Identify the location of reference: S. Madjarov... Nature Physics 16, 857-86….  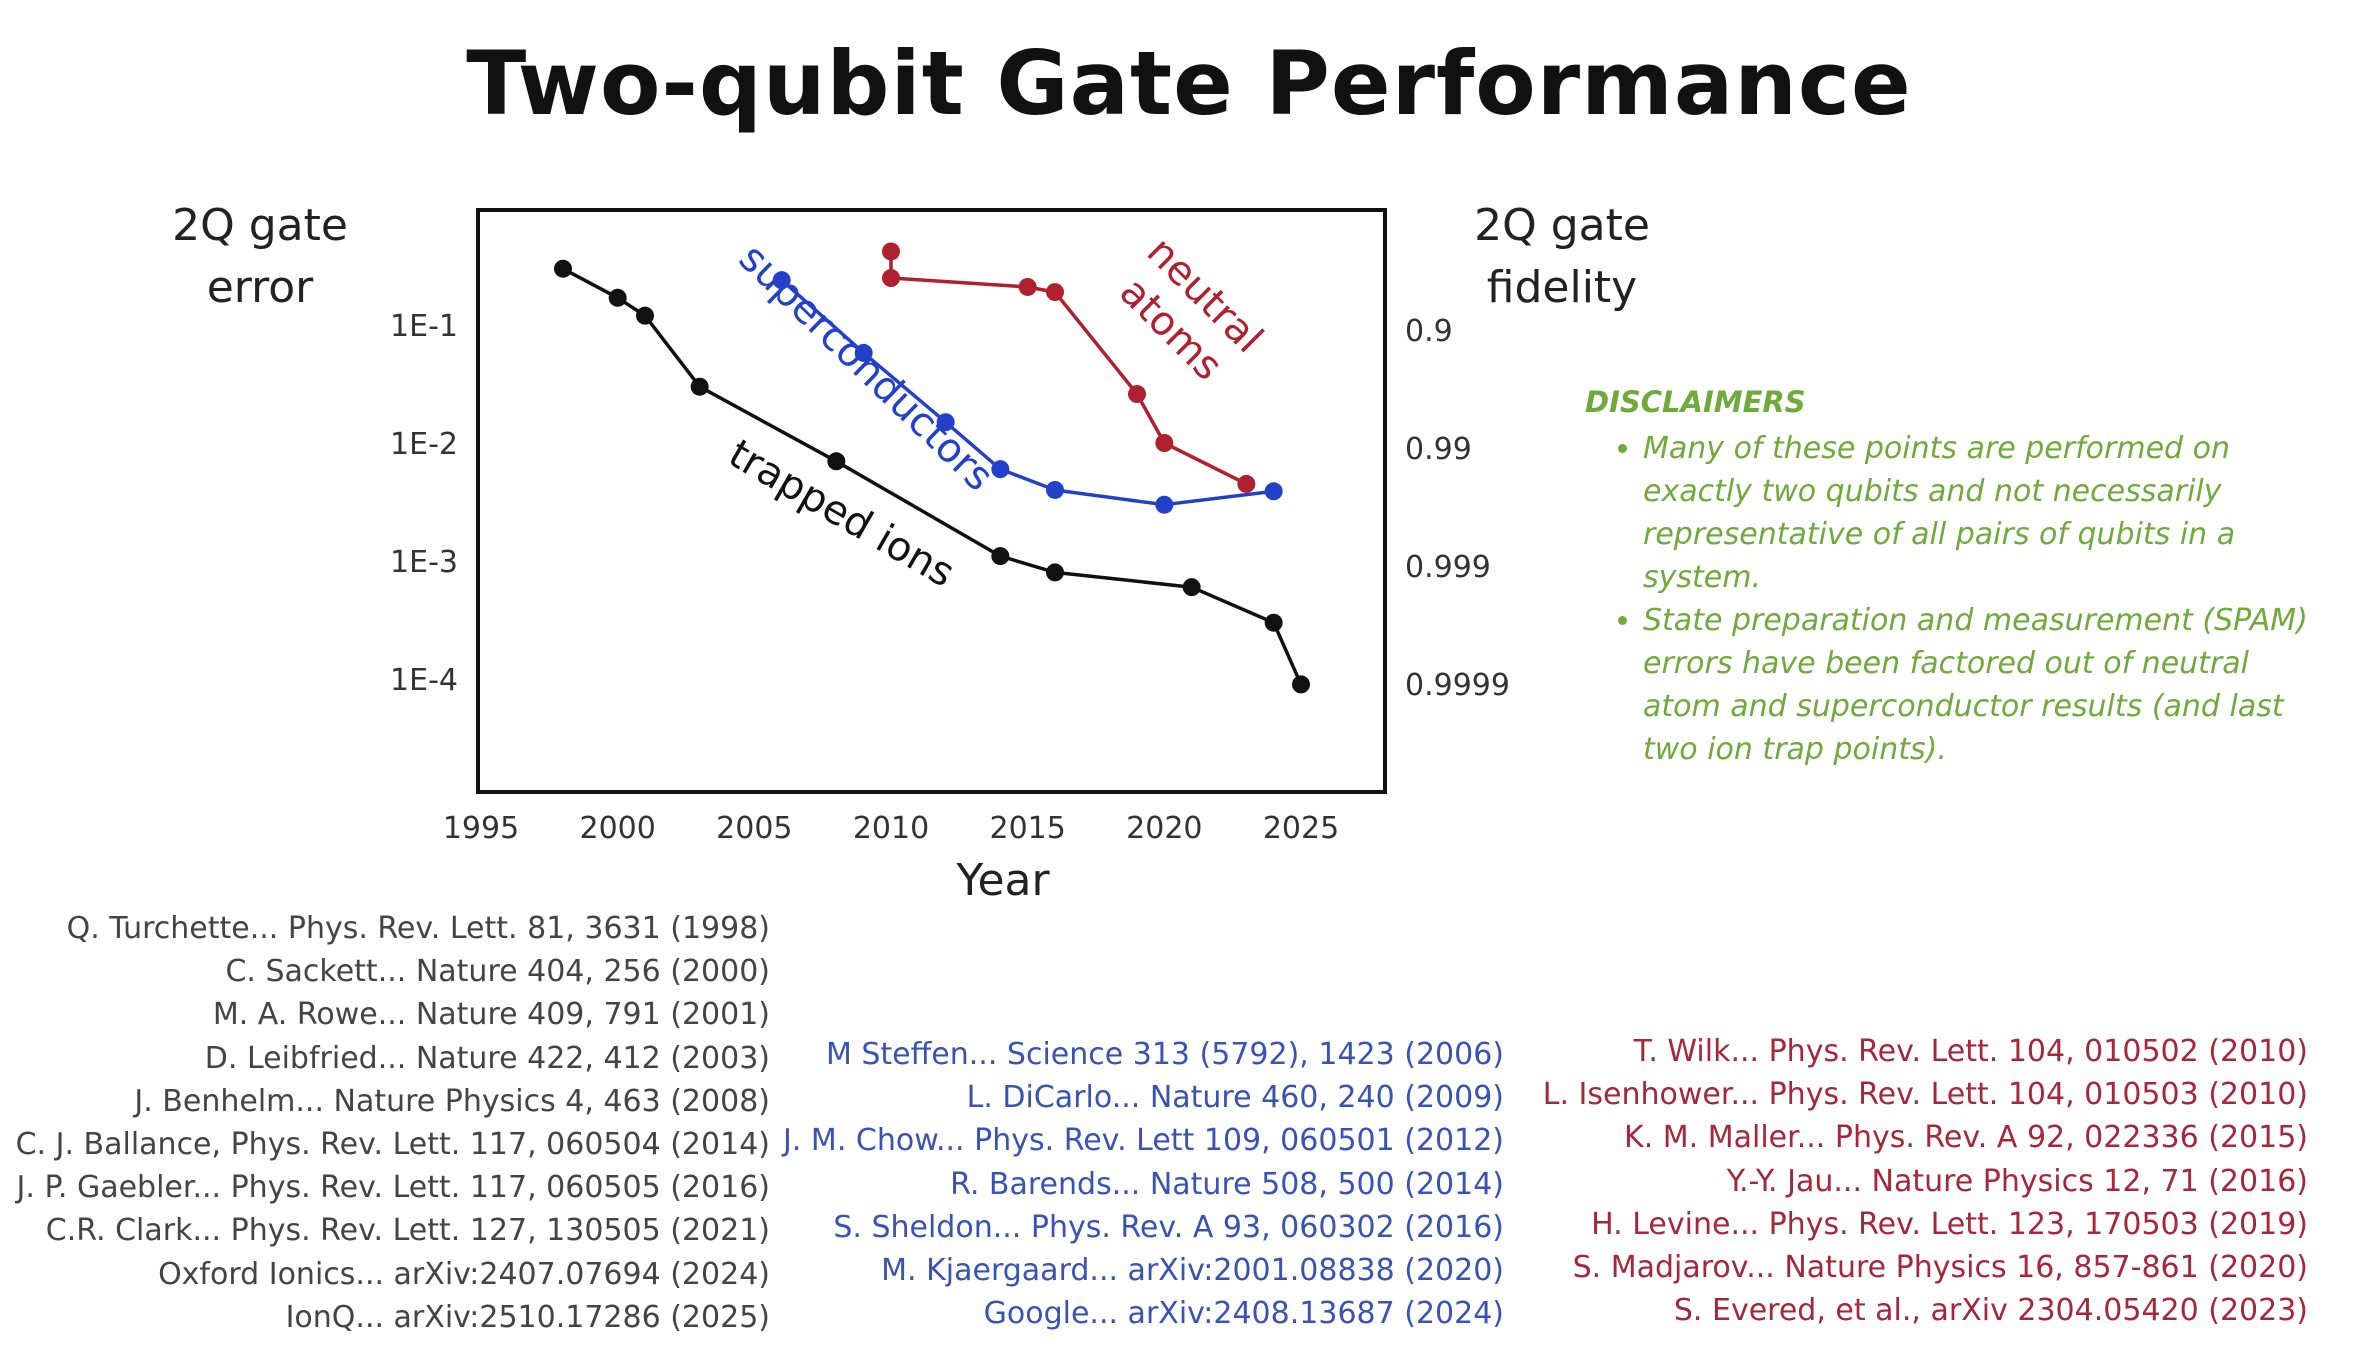
(1940, 1268).